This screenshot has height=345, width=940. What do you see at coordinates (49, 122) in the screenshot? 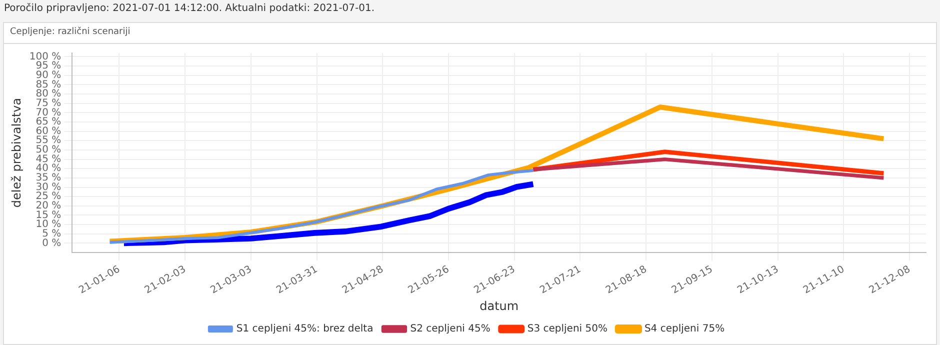
I see `y-tick-label: 65 %` at bounding box center [49, 122].